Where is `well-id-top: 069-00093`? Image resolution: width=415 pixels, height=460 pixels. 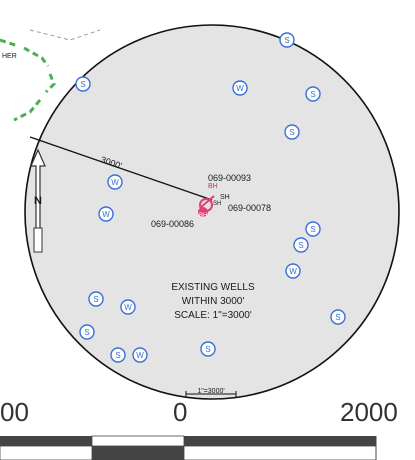
well-id-top: 069-00093 is located at coordinates (229, 178).